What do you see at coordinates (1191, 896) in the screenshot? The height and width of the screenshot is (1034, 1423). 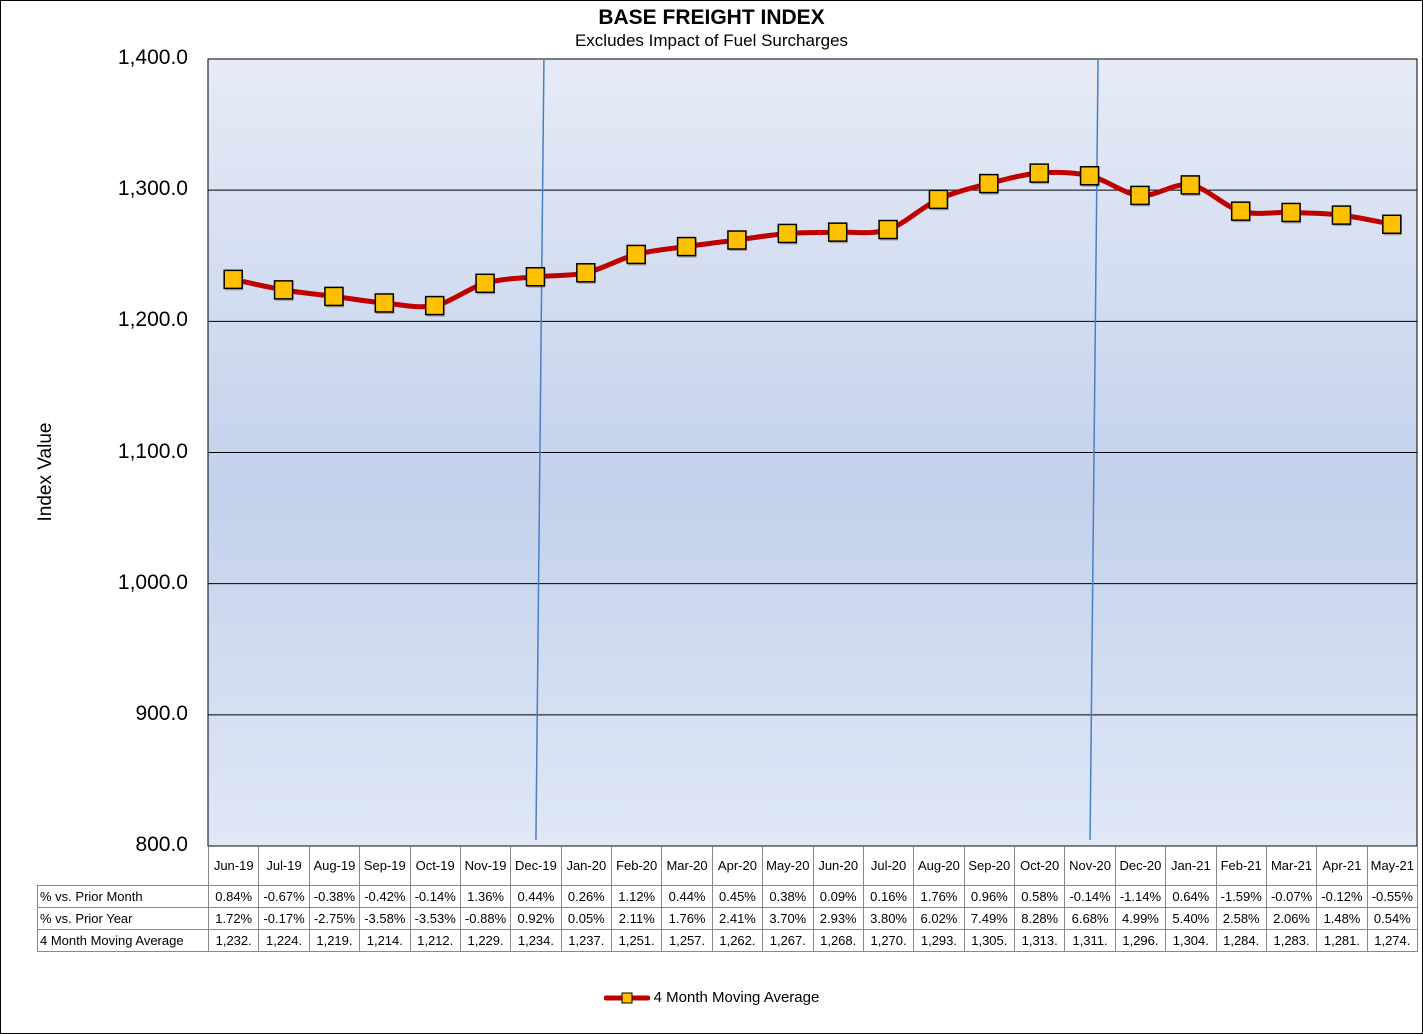 I see `table-cell: 0.64%` at bounding box center [1191, 896].